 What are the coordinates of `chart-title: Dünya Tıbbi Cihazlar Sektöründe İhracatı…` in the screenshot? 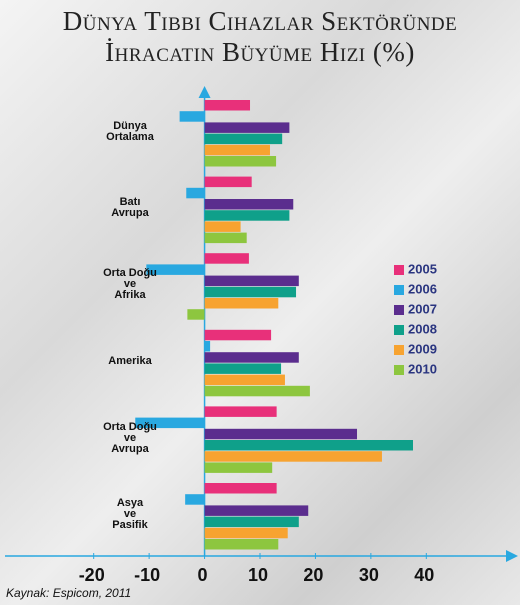 It's located at (260, 36).